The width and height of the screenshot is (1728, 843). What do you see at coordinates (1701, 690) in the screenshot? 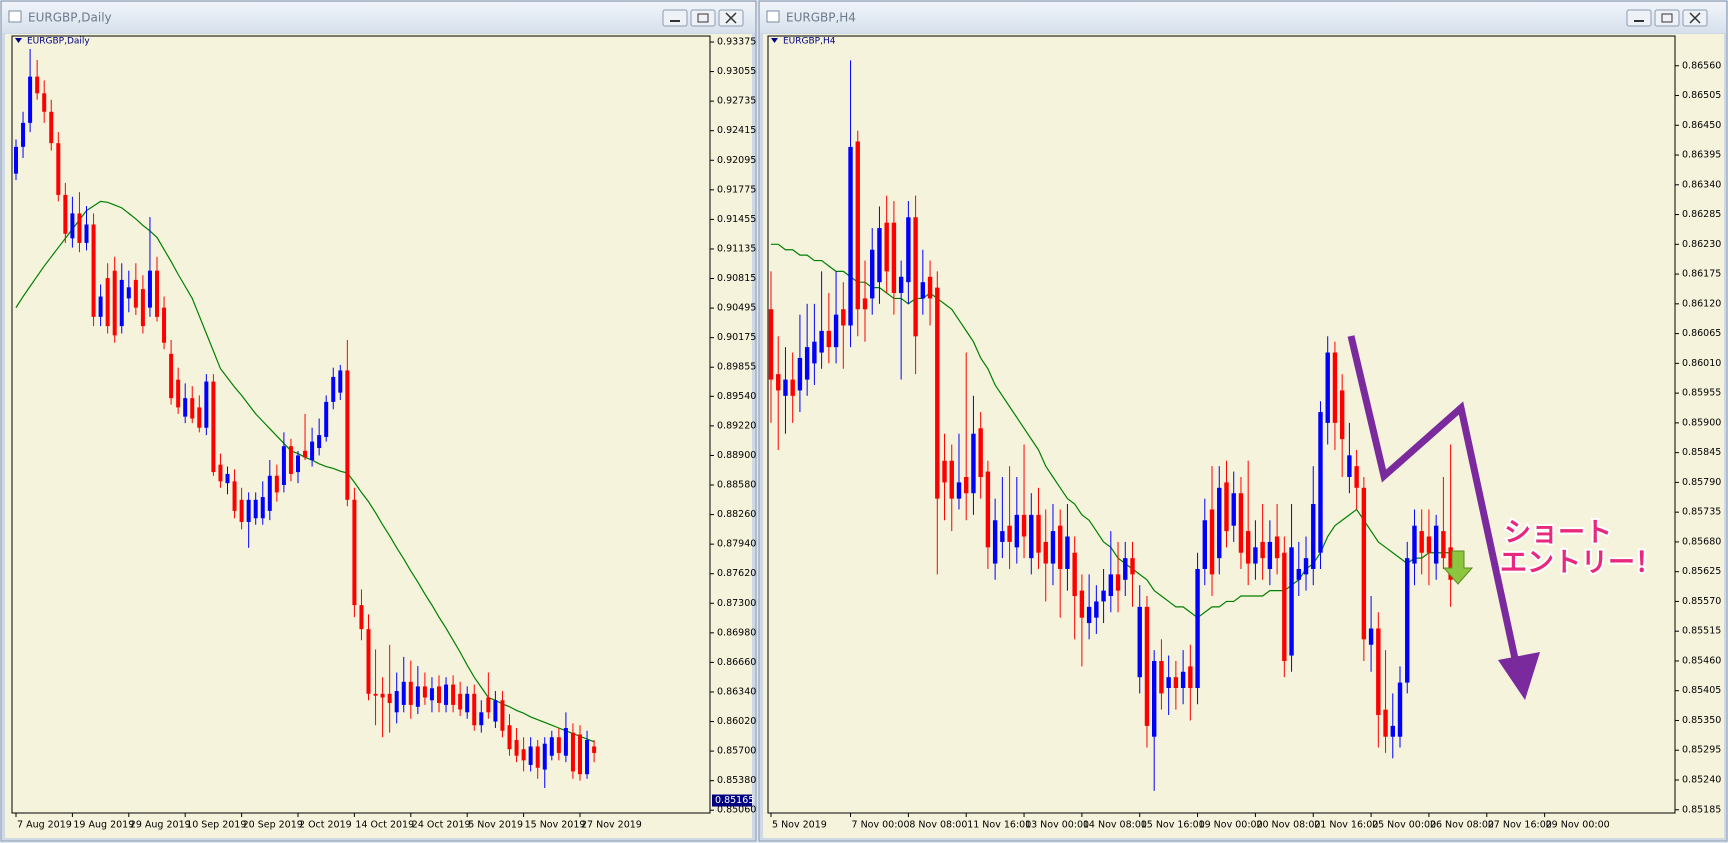
I see `y-tick-label: 0.85405` at bounding box center [1701, 690].